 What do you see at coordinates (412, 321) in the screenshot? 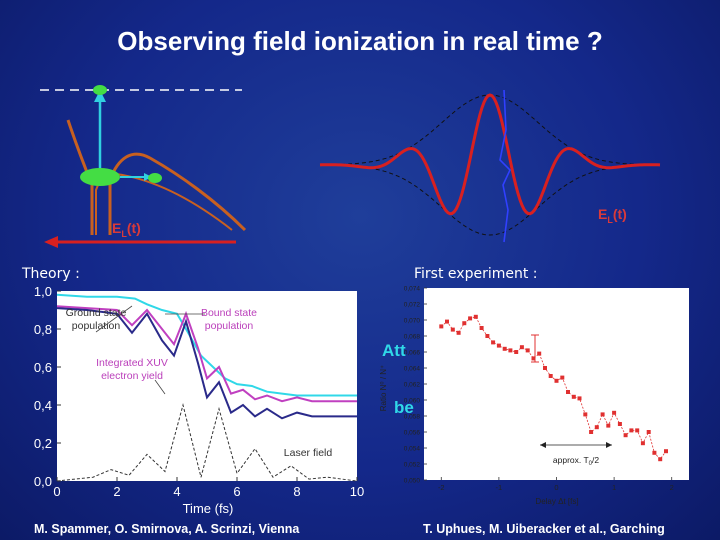
I see `experiment-y-tick: 0,070` at bounding box center [412, 321].